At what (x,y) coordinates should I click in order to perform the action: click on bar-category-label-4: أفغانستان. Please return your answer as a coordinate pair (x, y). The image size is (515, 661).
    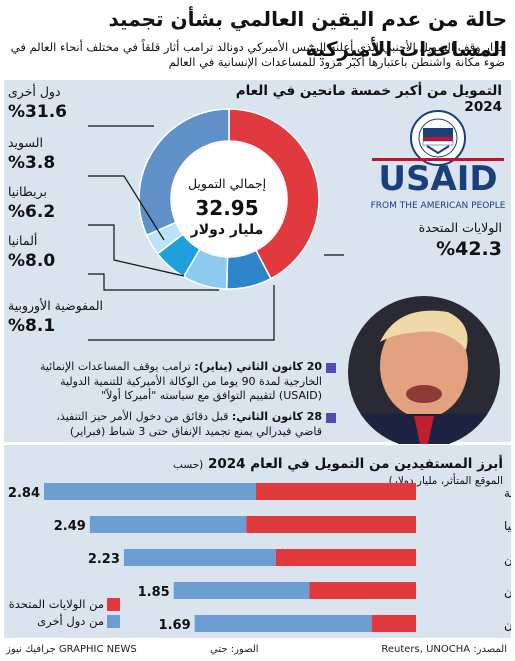
    Looking at the image, I should click on (507, 624).